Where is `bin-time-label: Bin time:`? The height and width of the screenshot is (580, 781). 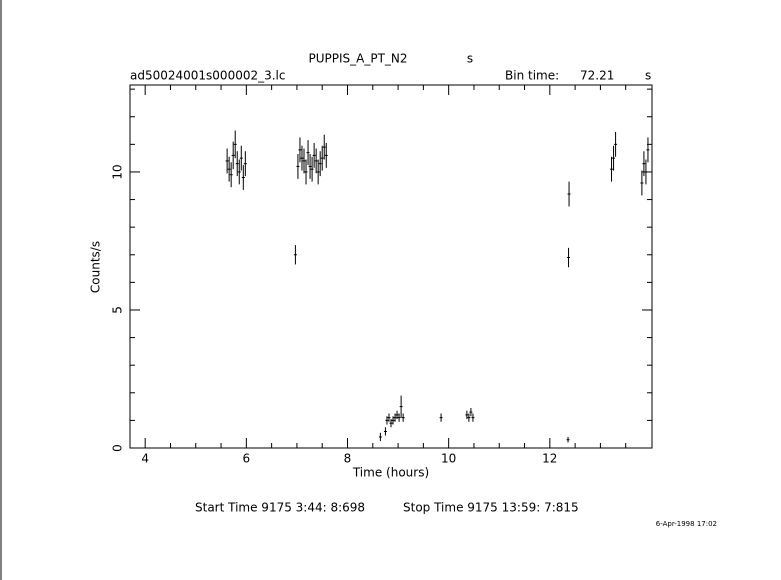 bin-time-label: Bin time: is located at coordinates (532, 76).